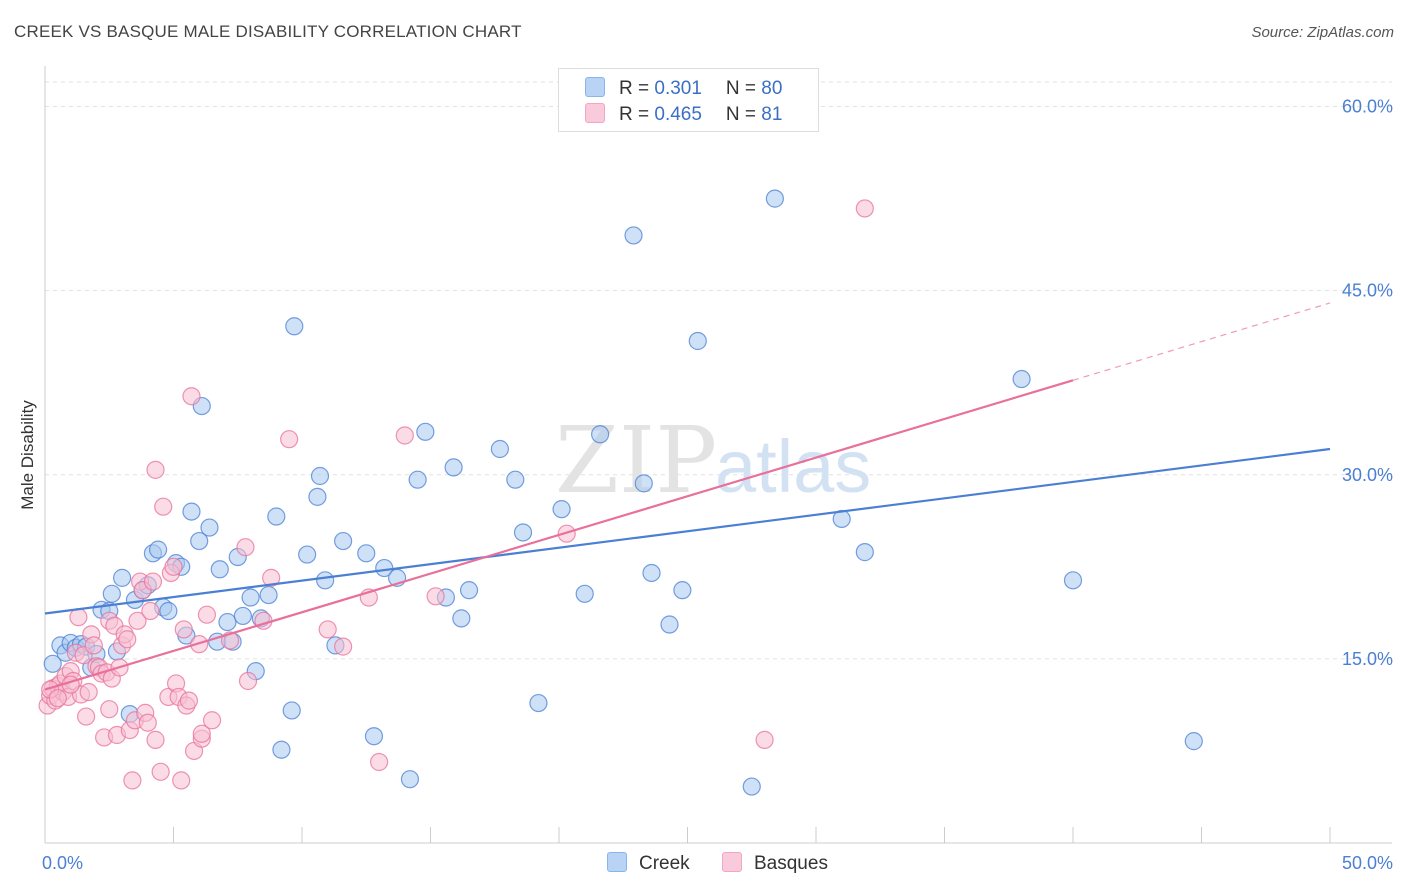 The width and height of the screenshot is (1406, 892). Describe the element at coordinates (1367, 475) in the screenshot. I see `y-tick-label: 30.0%` at that location.